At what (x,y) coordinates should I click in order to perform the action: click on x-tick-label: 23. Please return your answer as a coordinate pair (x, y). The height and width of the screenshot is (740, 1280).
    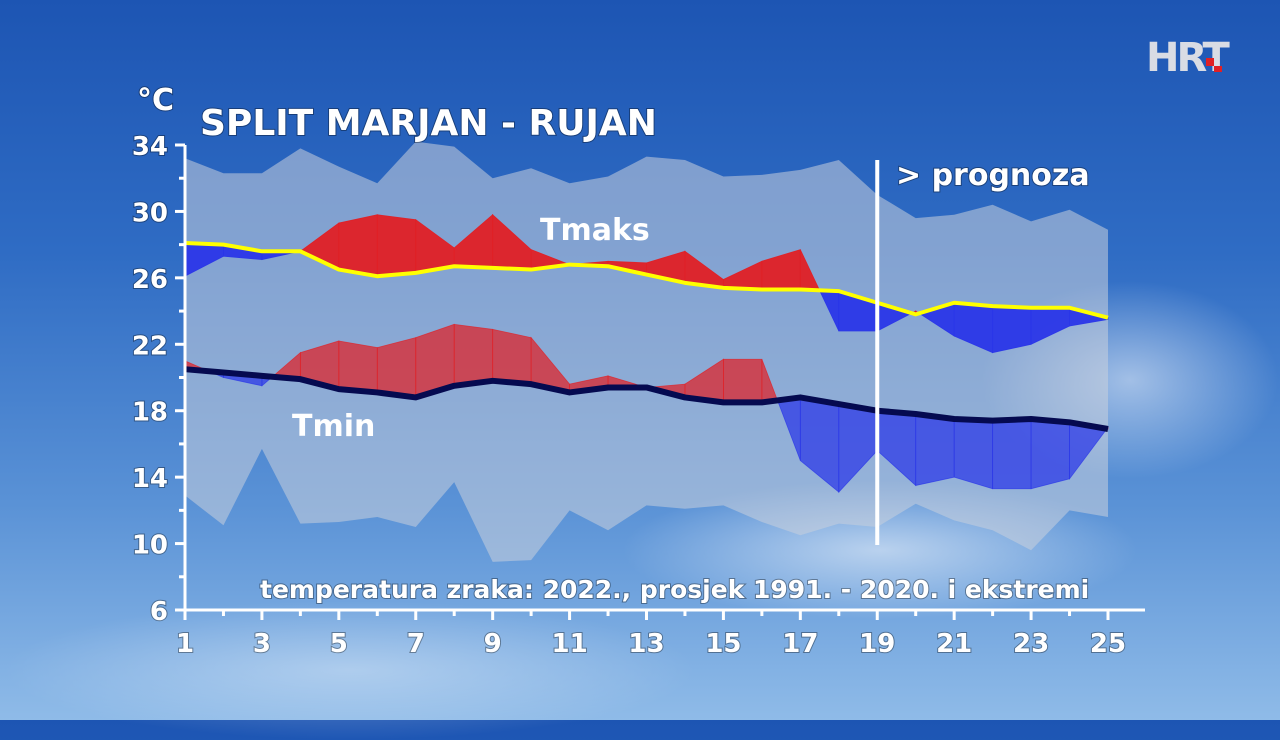
    Looking at the image, I should click on (1031, 644).